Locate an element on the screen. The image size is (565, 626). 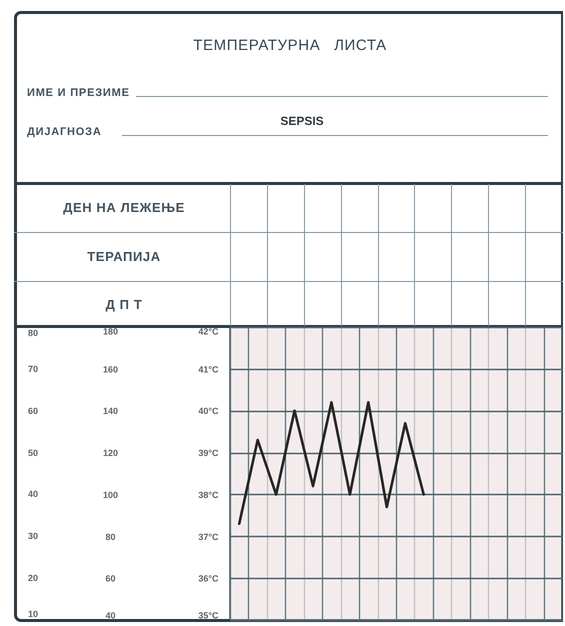
text: 40 is located at coordinates (33, 494).